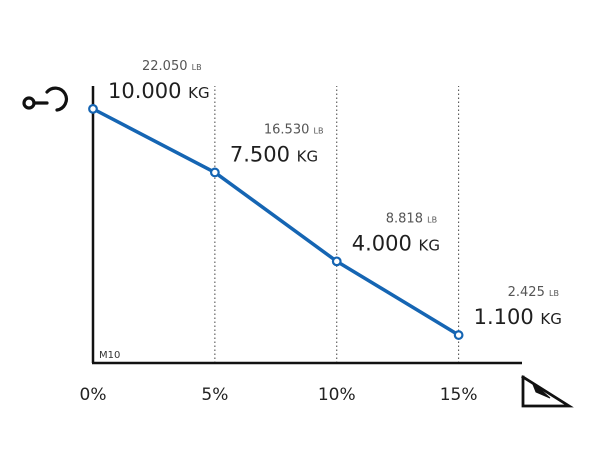 Image resolution: width=600 pixels, height=450 pixels. What do you see at coordinates (214, 395) in the screenshot?
I see `x-tick-label: 5%` at bounding box center [214, 395].